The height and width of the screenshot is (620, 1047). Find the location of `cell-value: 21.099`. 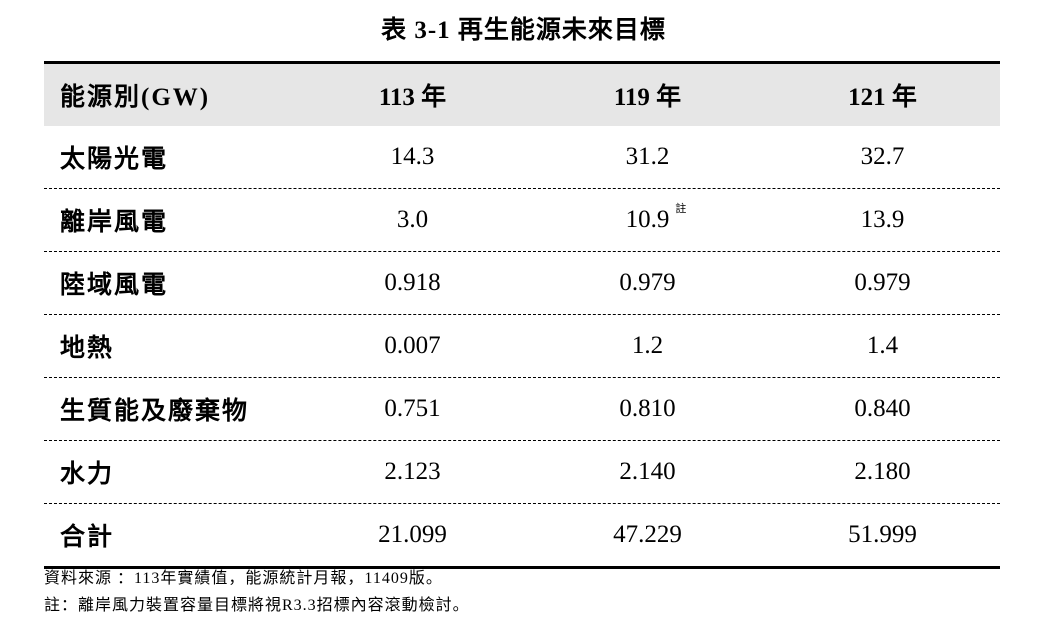

cell-value: 21.099 is located at coordinates (412, 534).